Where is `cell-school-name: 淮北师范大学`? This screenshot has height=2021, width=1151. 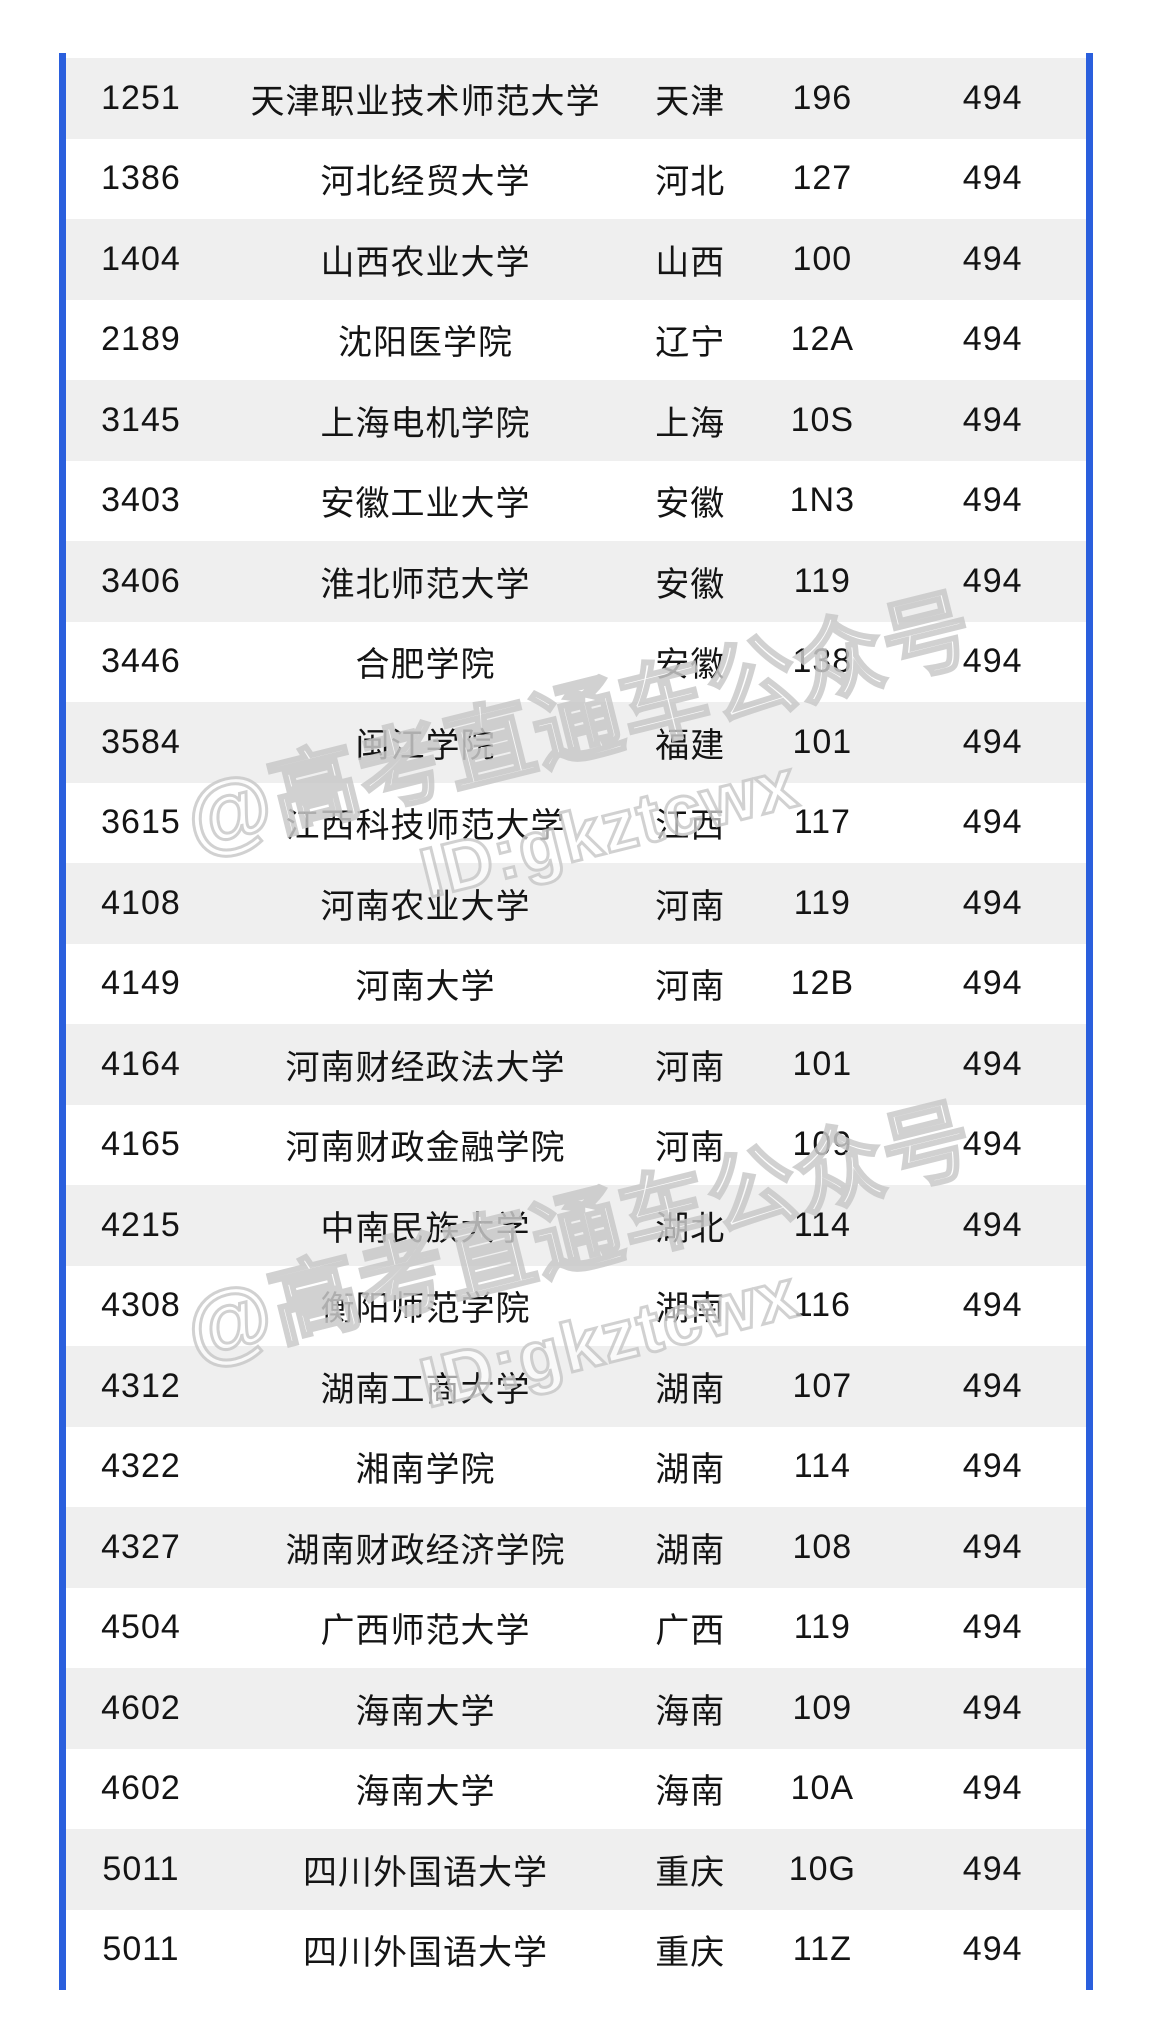 cell-school-name: 淮北师范大学 is located at coordinates (425, 584).